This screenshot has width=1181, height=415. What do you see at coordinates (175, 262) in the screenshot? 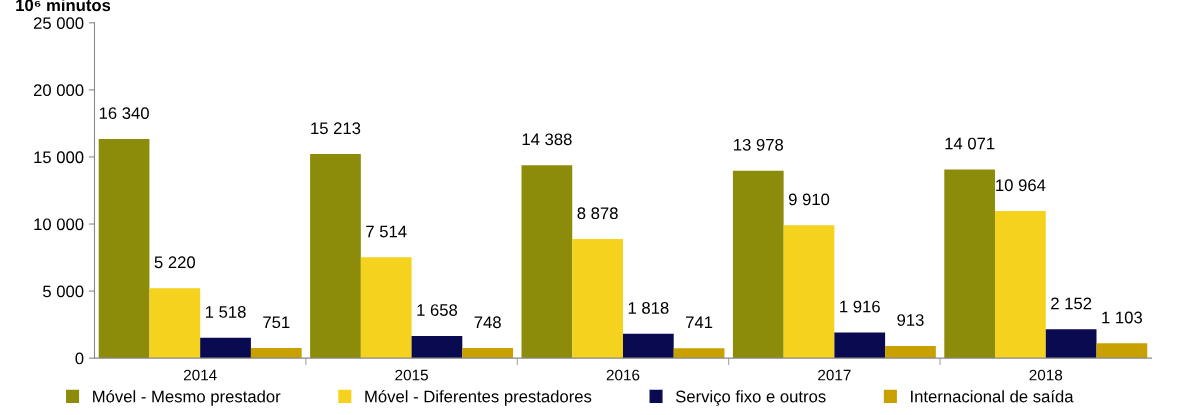
I see `data-label: 5 220` at bounding box center [175, 262].